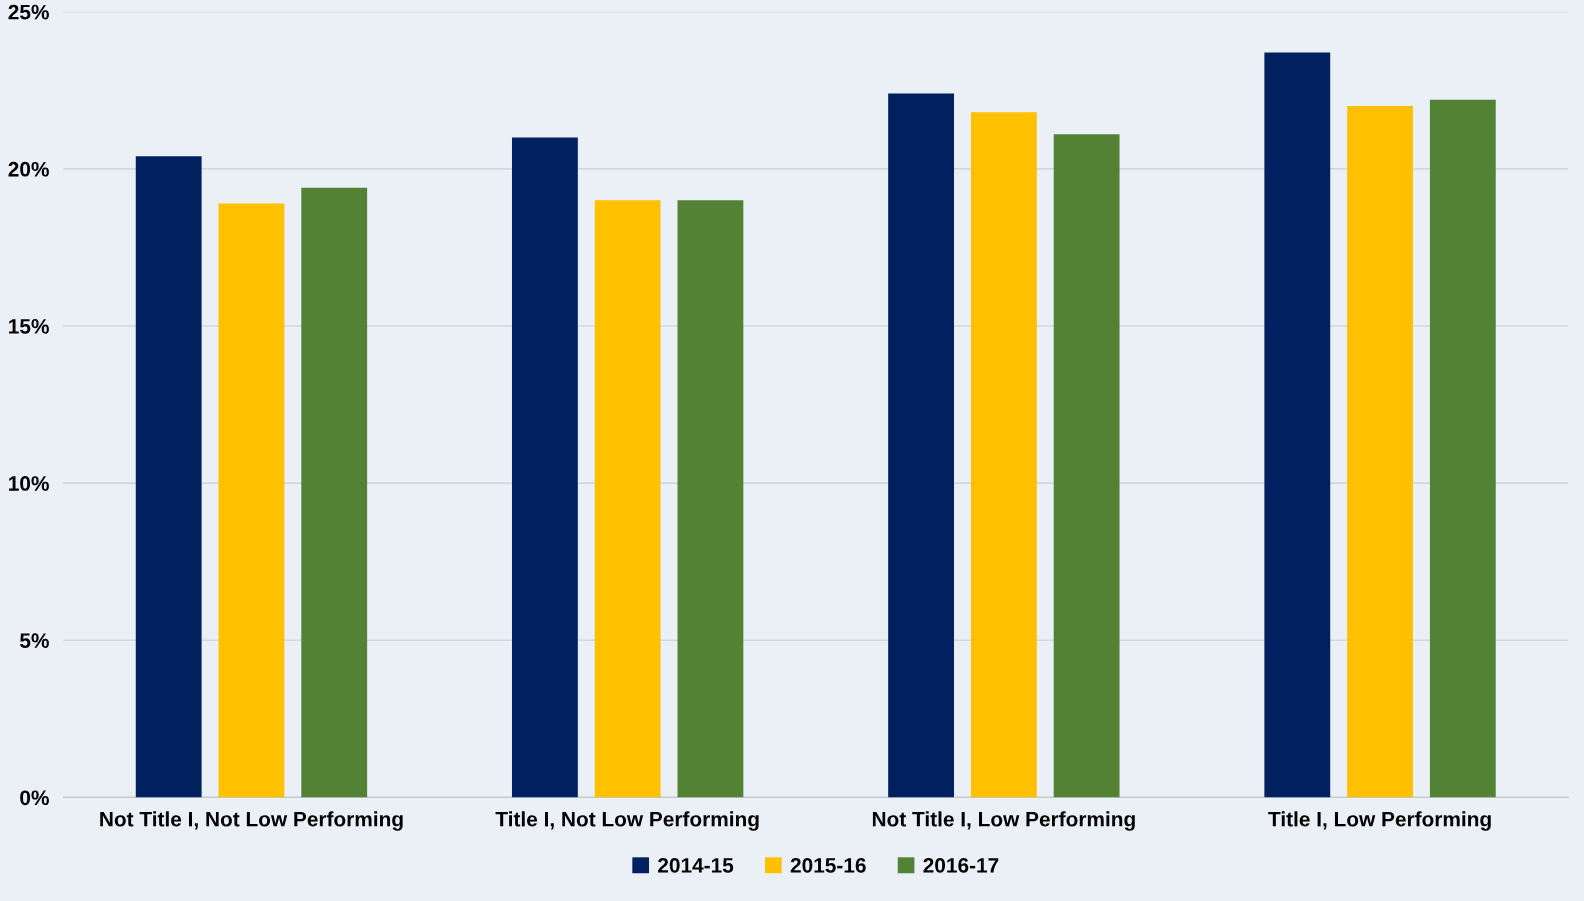 The image size is (1584, 901). What do you see at coordinates (1003, 821) in the screenshot?
I see `x-tick-label: Not Title I, Low Performing` at bounding box center [1003, 821].